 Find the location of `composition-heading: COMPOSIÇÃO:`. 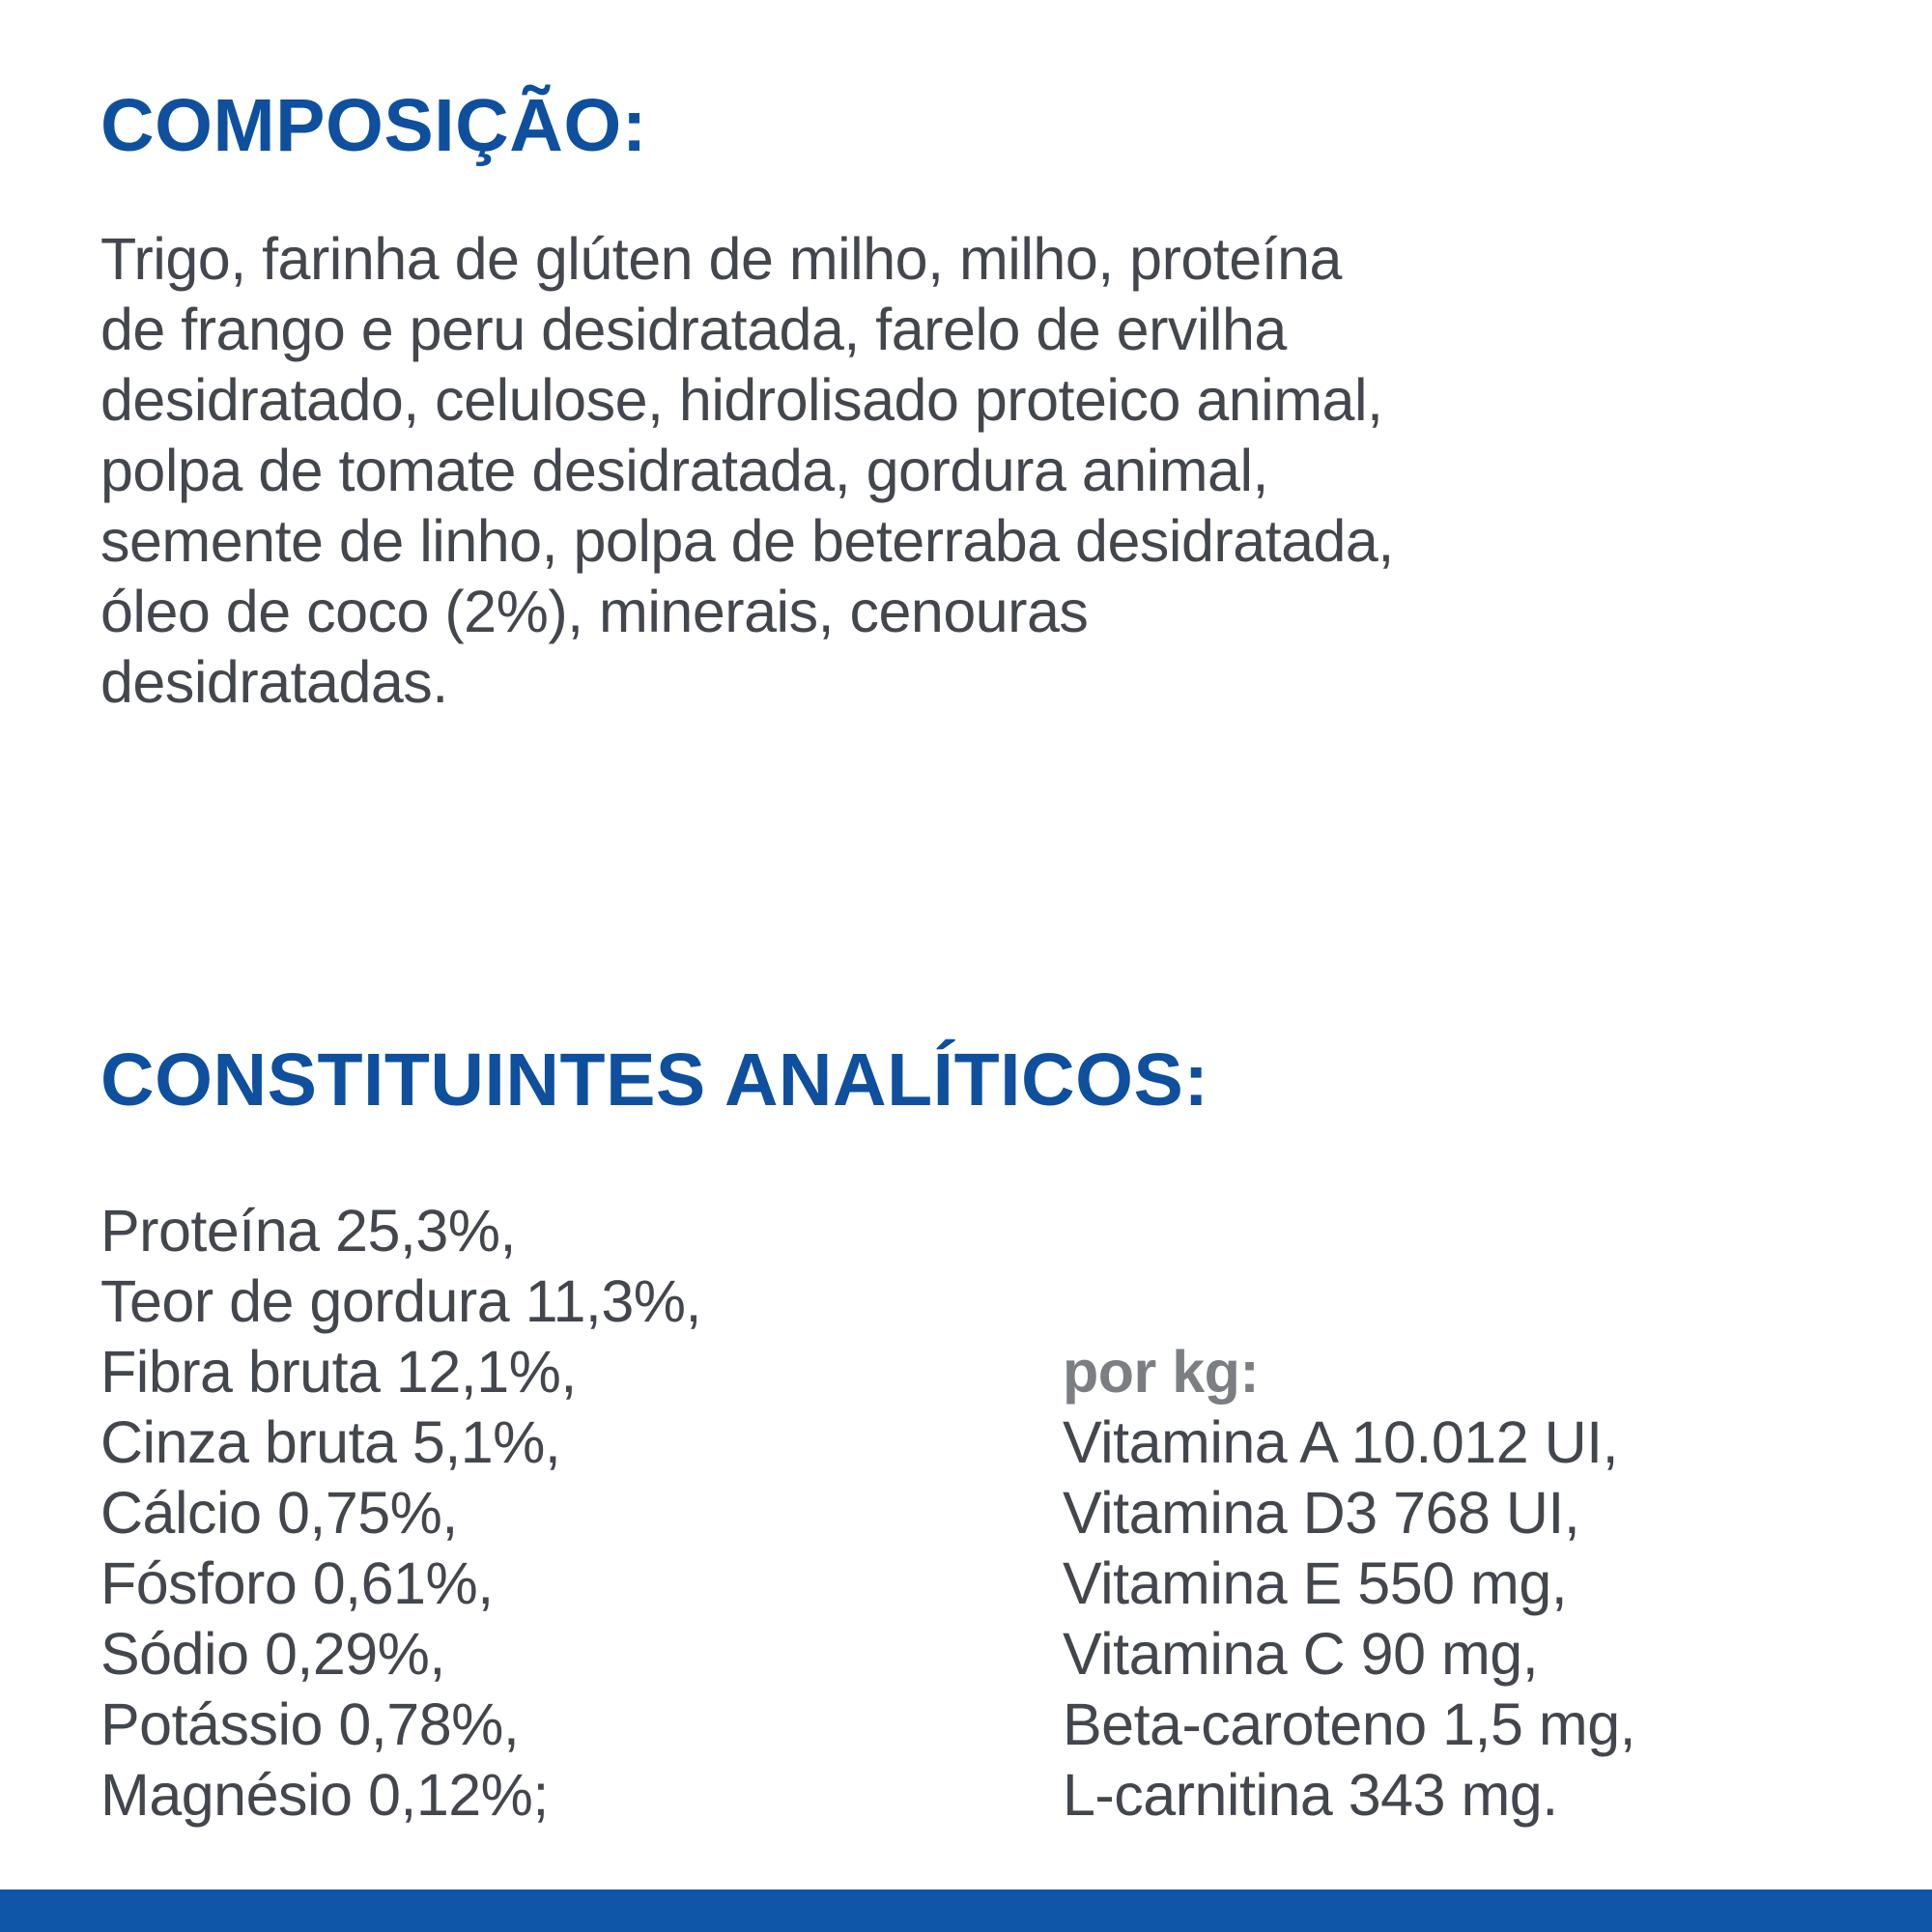

composition-heading: COMPOSIÇÃO: is located at coordinates (373, 125).